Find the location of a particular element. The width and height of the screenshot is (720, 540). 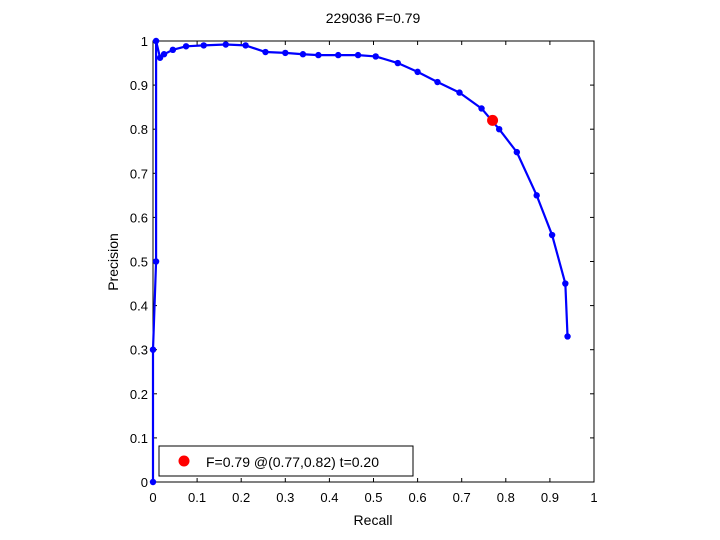

x-tick-label: 0.1 is located at coordinates (197, 497).